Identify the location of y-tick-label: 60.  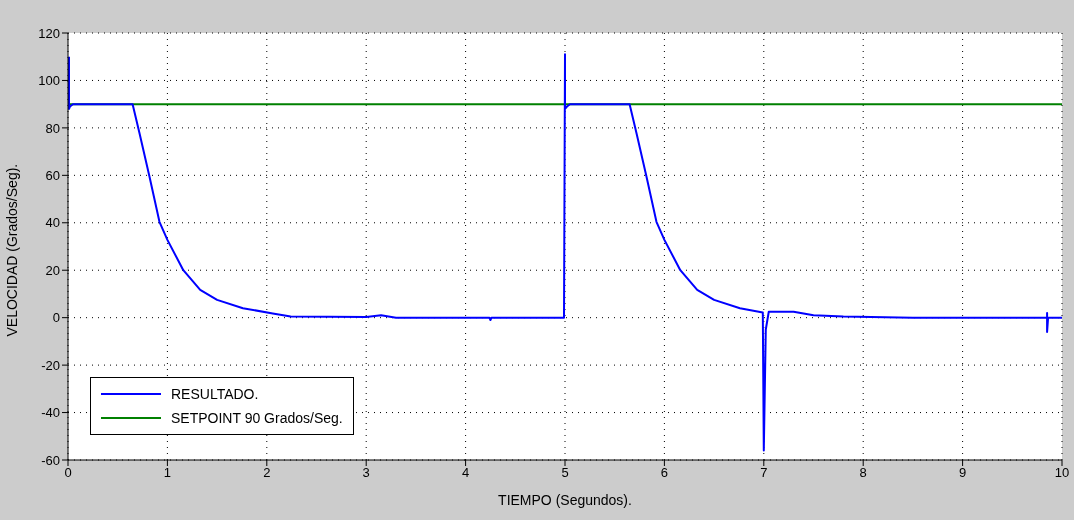
(52, 175).